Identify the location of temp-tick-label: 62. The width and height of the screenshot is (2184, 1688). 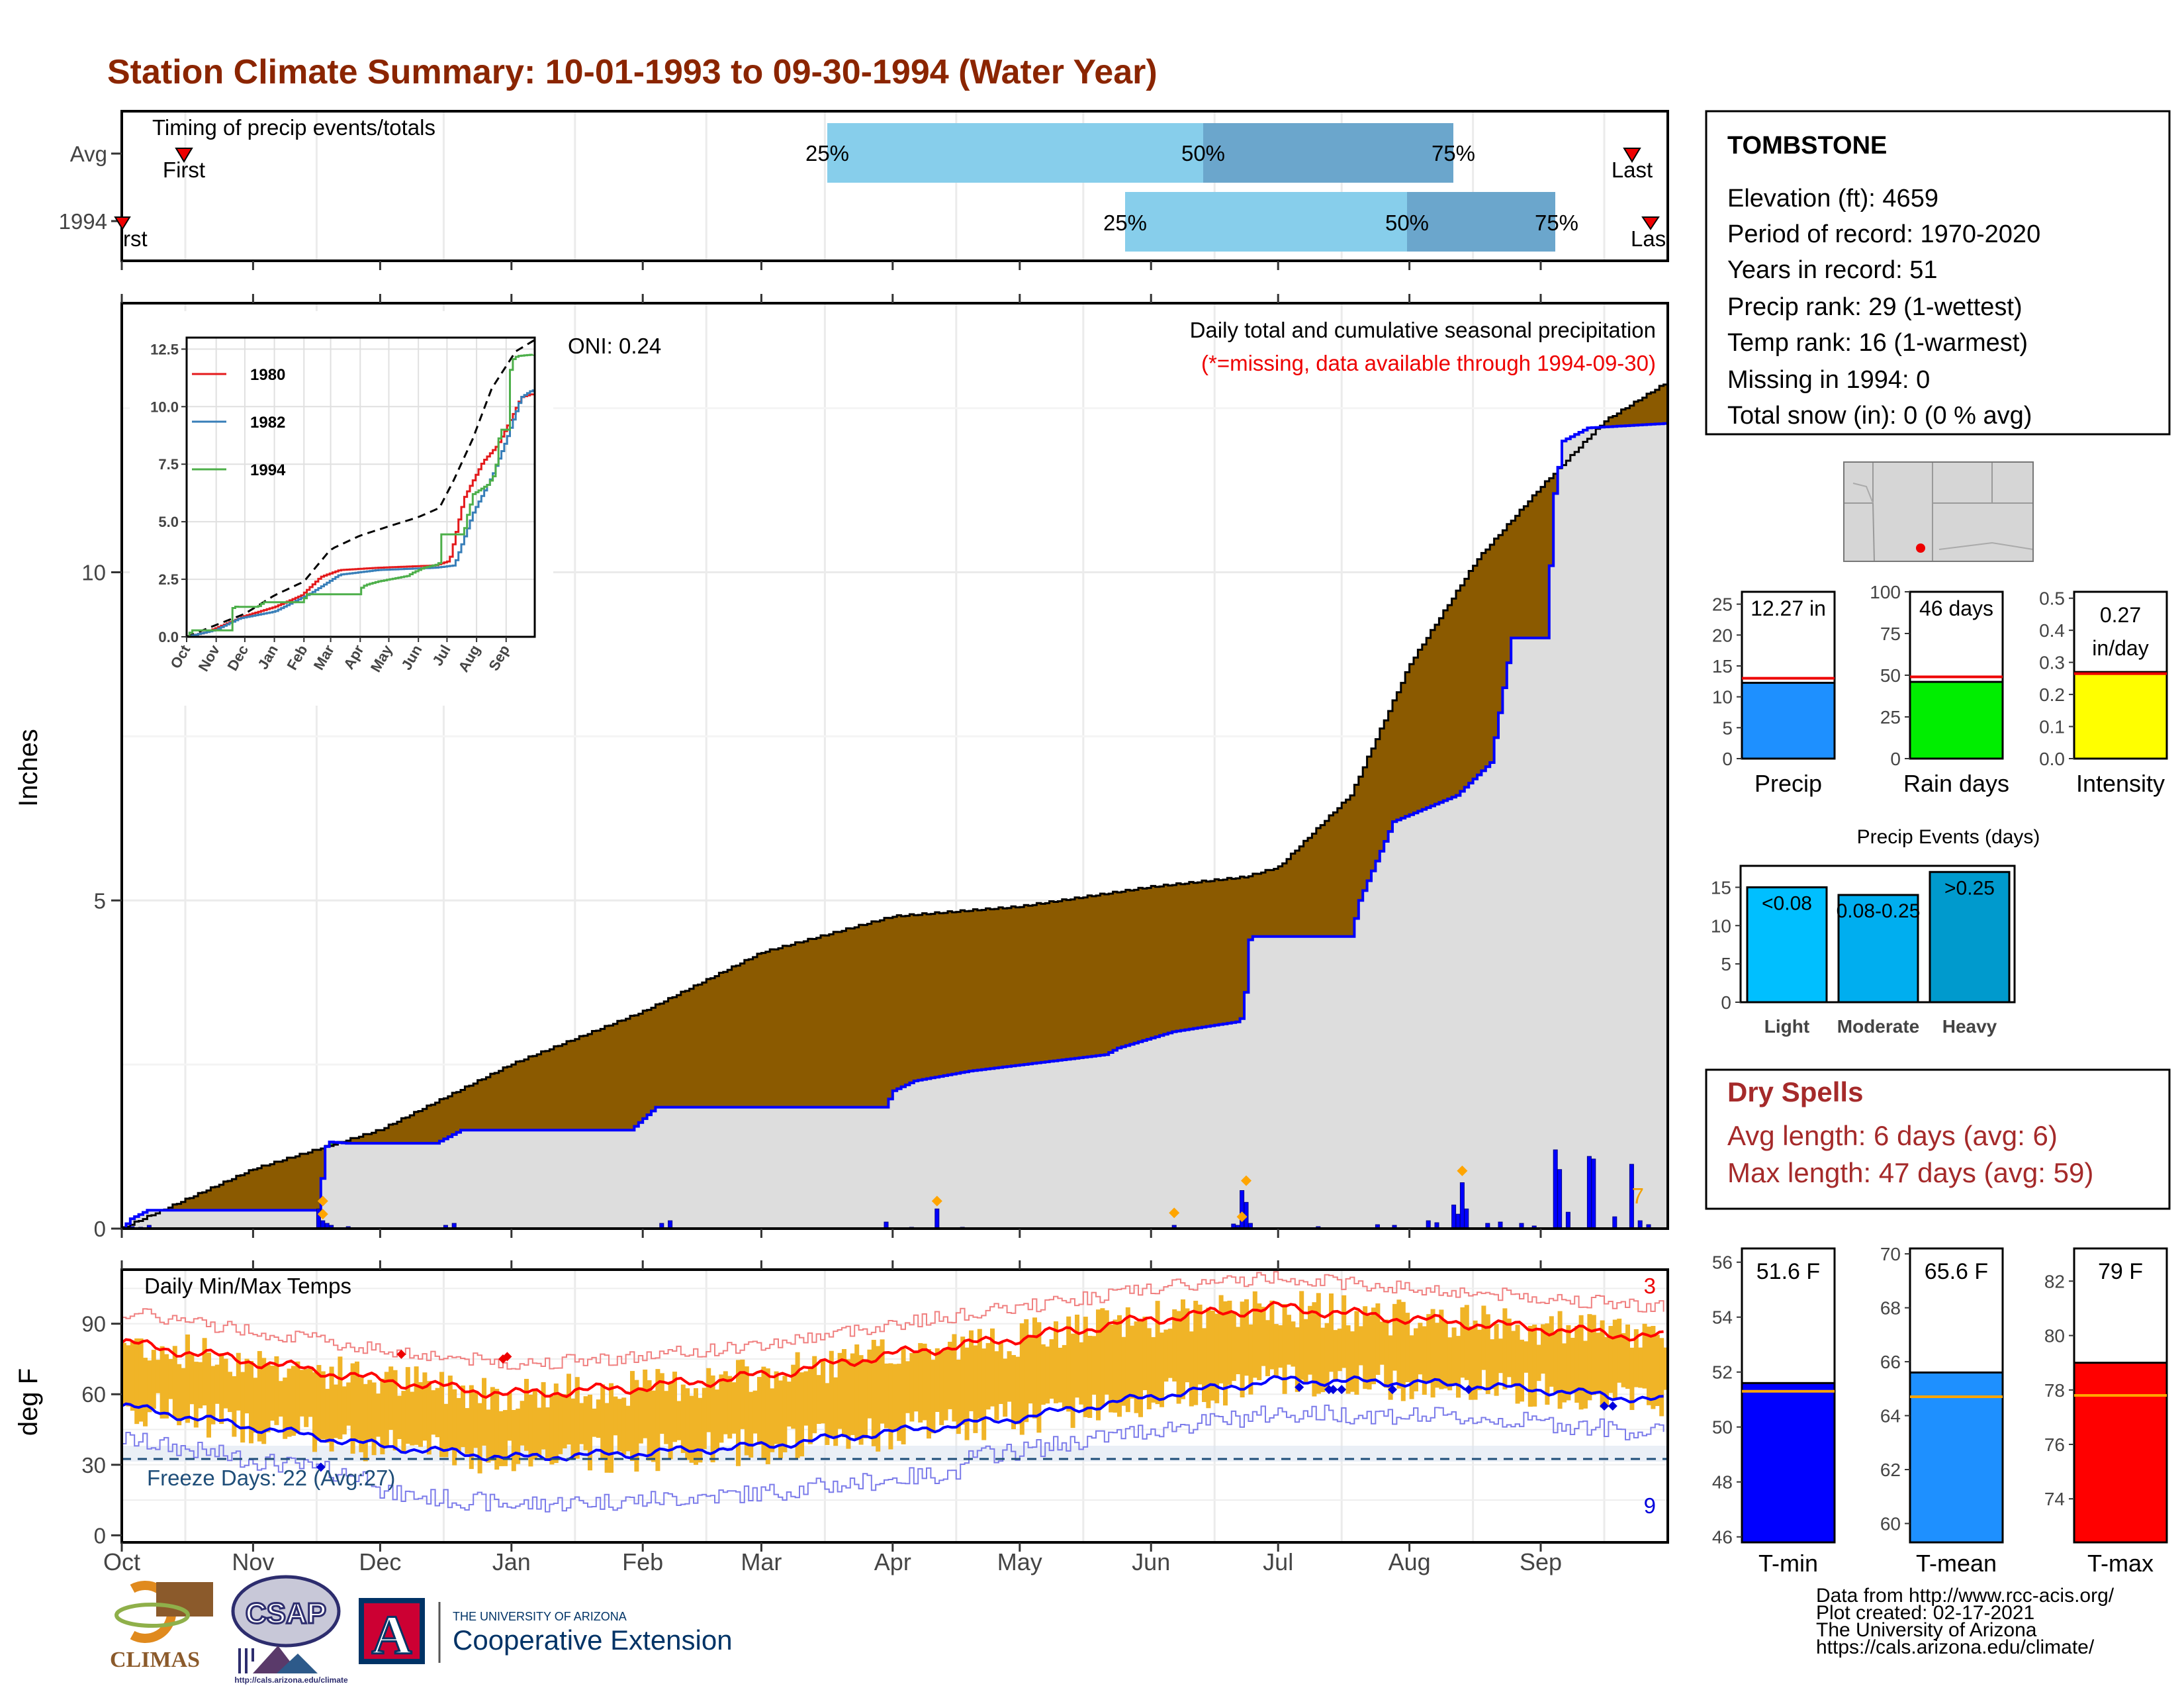
(1891, 1470).